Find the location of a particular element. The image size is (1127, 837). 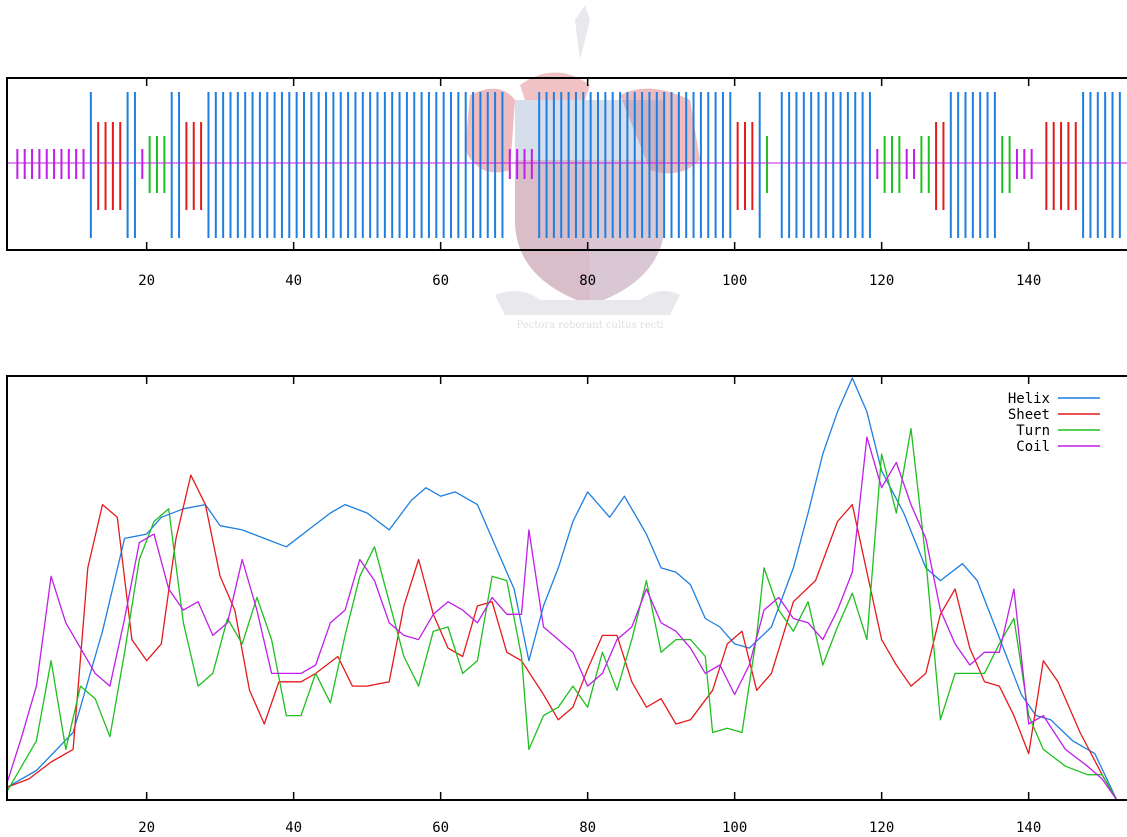

plot-x-tick-label: 40 is located at coordinates (293, 828).